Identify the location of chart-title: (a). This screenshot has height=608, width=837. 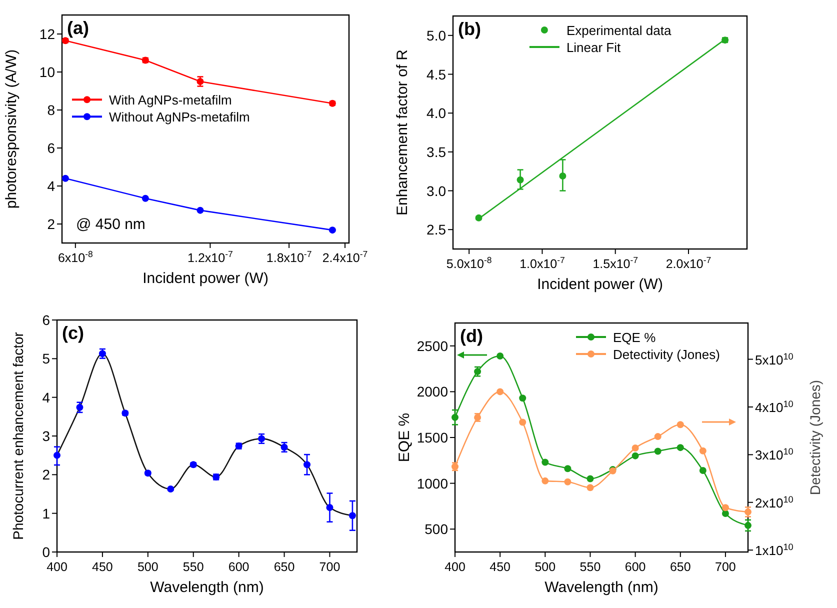
(78, 28).